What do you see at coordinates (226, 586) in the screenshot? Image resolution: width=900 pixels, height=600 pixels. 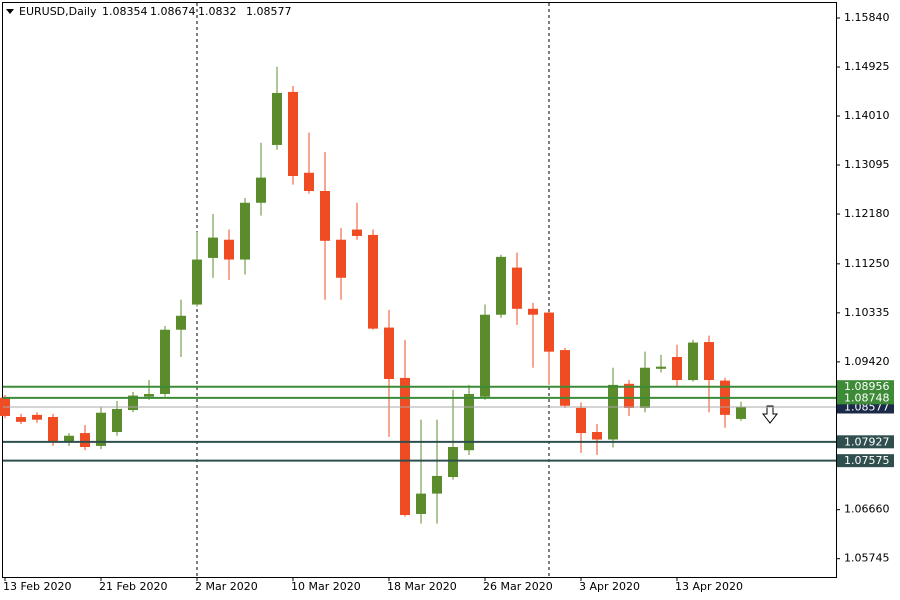 I see `x-tick-label: 2 Mar 2020` at bounding box center [226, 586].